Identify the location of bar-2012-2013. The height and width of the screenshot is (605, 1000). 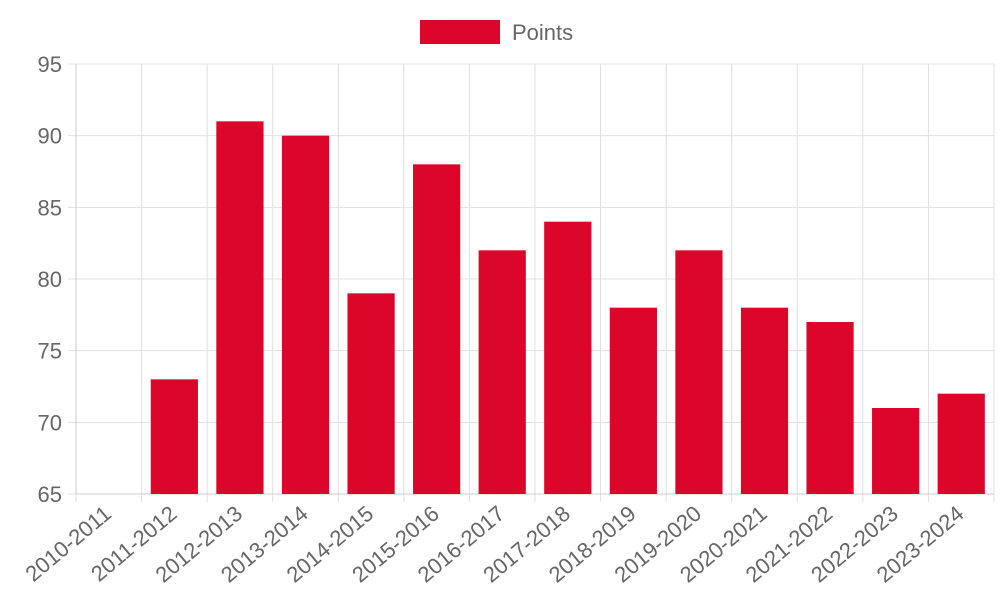
(240, 307).